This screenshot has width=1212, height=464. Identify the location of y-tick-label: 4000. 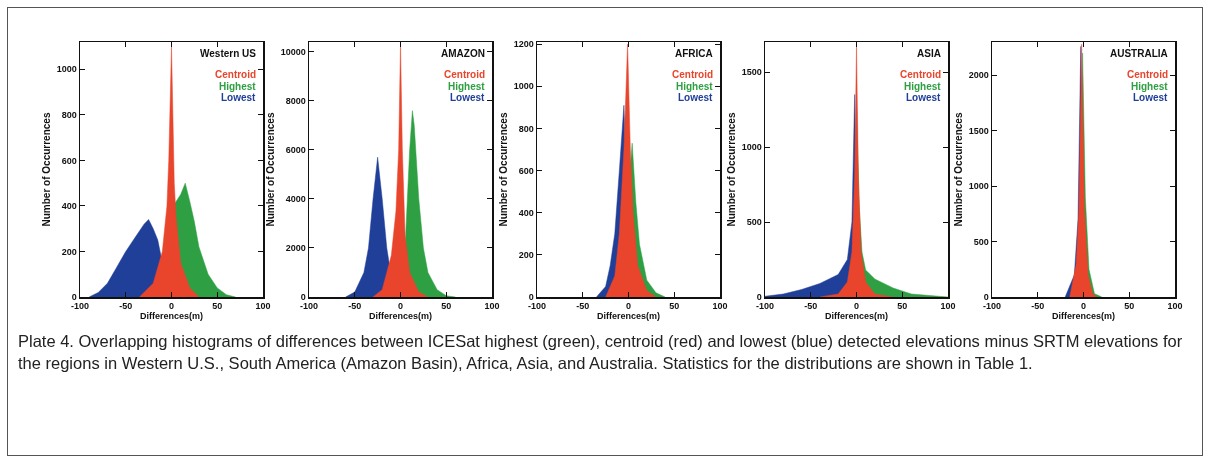
(295, 199).